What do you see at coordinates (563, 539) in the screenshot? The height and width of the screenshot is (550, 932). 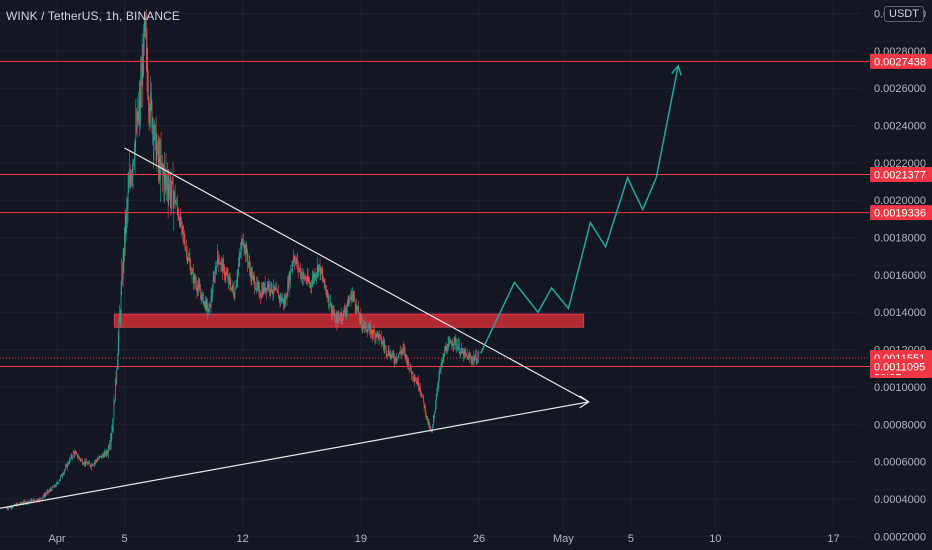 I see `x-tick-label: May` at bounding box center [563, 539].